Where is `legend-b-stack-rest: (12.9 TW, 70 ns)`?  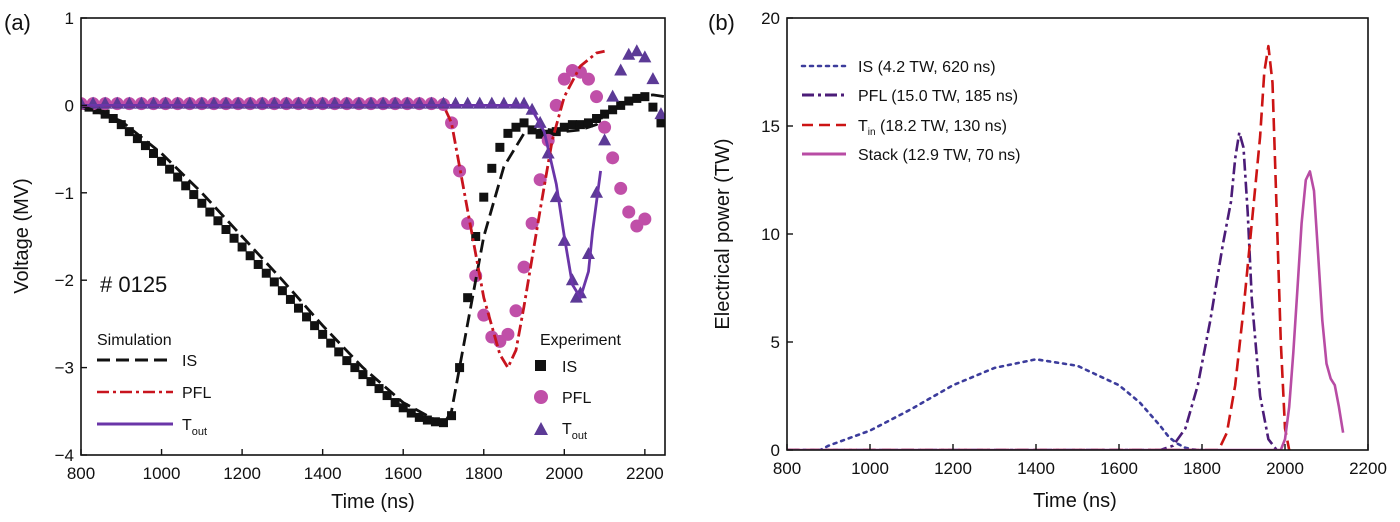 legend-b-stack-rest: (12.9 TW, 70 ns) is located at coordinates (959, 155).